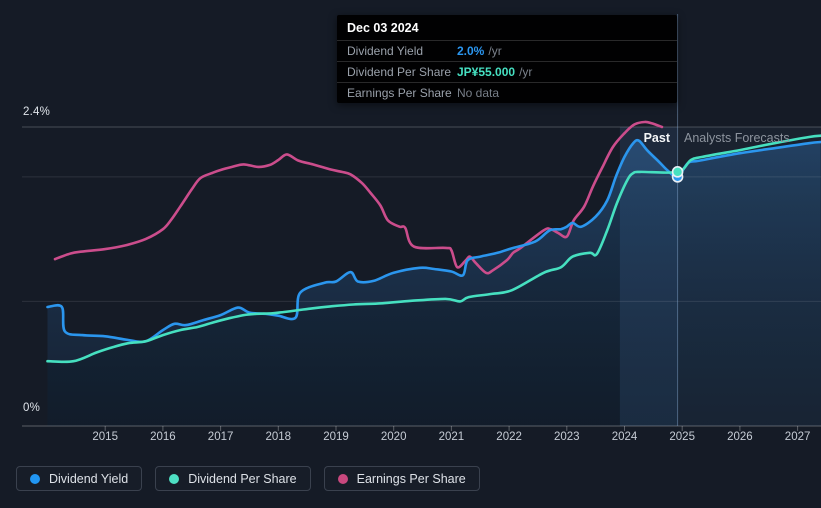 The width and height of the screenshot is (821, 508). I want to click on tooltip-row-value: No data, so click(478, 93).